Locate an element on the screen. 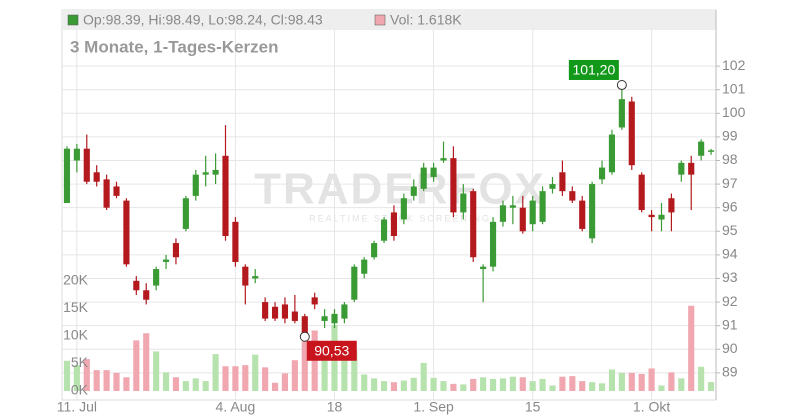  y2-tick-label: 5K is located at coordinates (80, 362).